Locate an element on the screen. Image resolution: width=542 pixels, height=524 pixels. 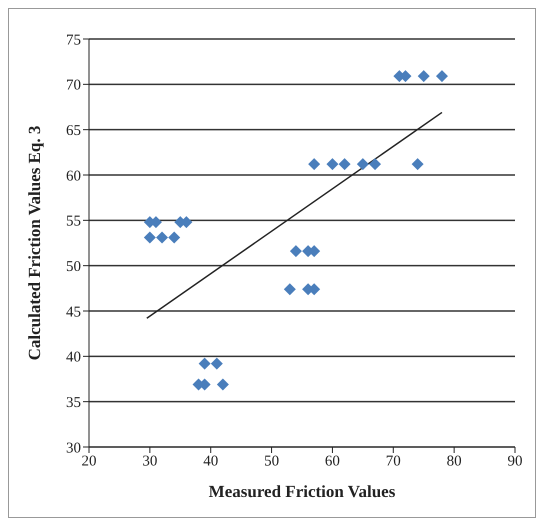
y-tick-label: 65 is located at coordinates (73, 130).